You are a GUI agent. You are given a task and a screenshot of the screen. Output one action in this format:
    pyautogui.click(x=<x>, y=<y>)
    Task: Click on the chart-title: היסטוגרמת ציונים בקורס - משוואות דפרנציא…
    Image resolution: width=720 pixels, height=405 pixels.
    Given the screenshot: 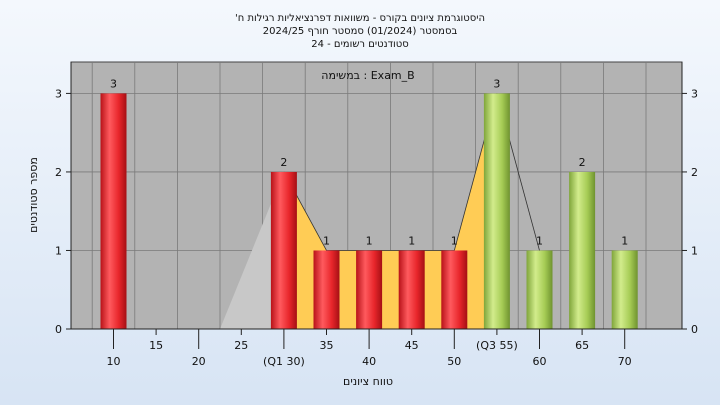 What is the action you would take?
    pyautogui.click(x=360, y=31)
    